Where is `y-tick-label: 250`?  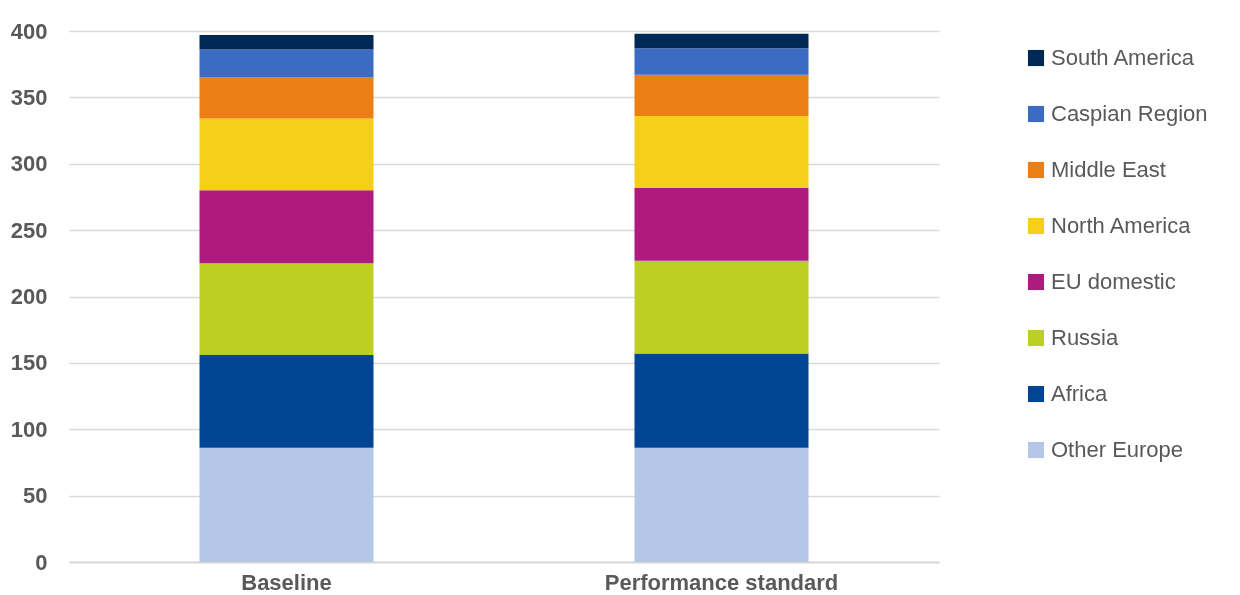 y-tick-label: 250 is located at coordinates (29, 230).